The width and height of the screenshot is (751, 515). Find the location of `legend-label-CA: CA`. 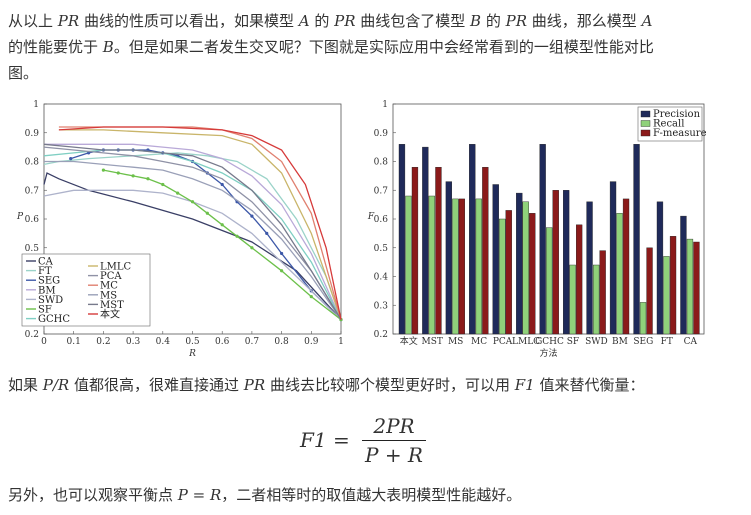

legend-label-CA: CA is located at coordinates (46, 262).